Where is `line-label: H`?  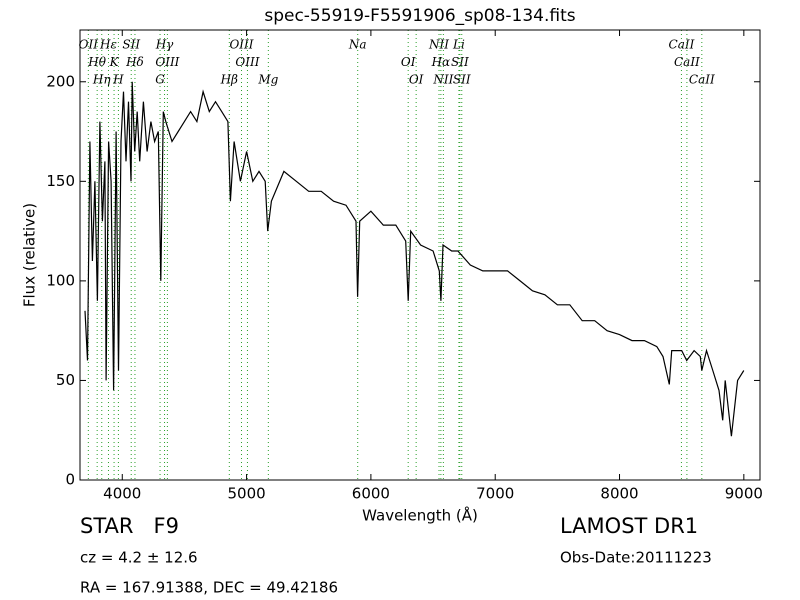 line-label: H is located at coordinates (118, 80).